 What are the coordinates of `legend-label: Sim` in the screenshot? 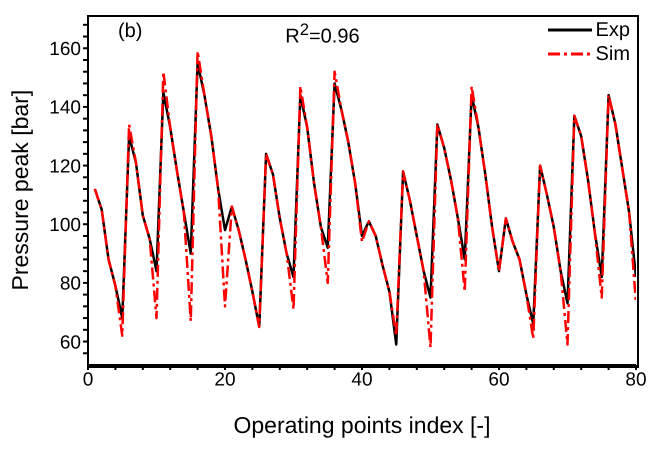 It's located at (613, 54).